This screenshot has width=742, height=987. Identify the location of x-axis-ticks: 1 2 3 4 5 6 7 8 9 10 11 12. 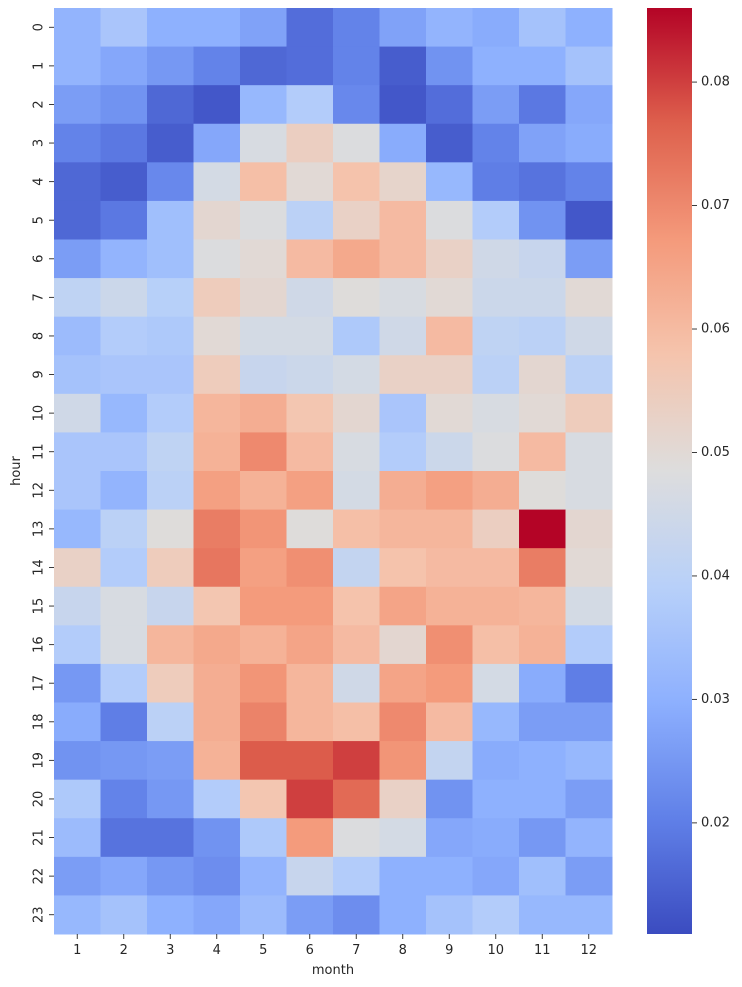
(335, 946).